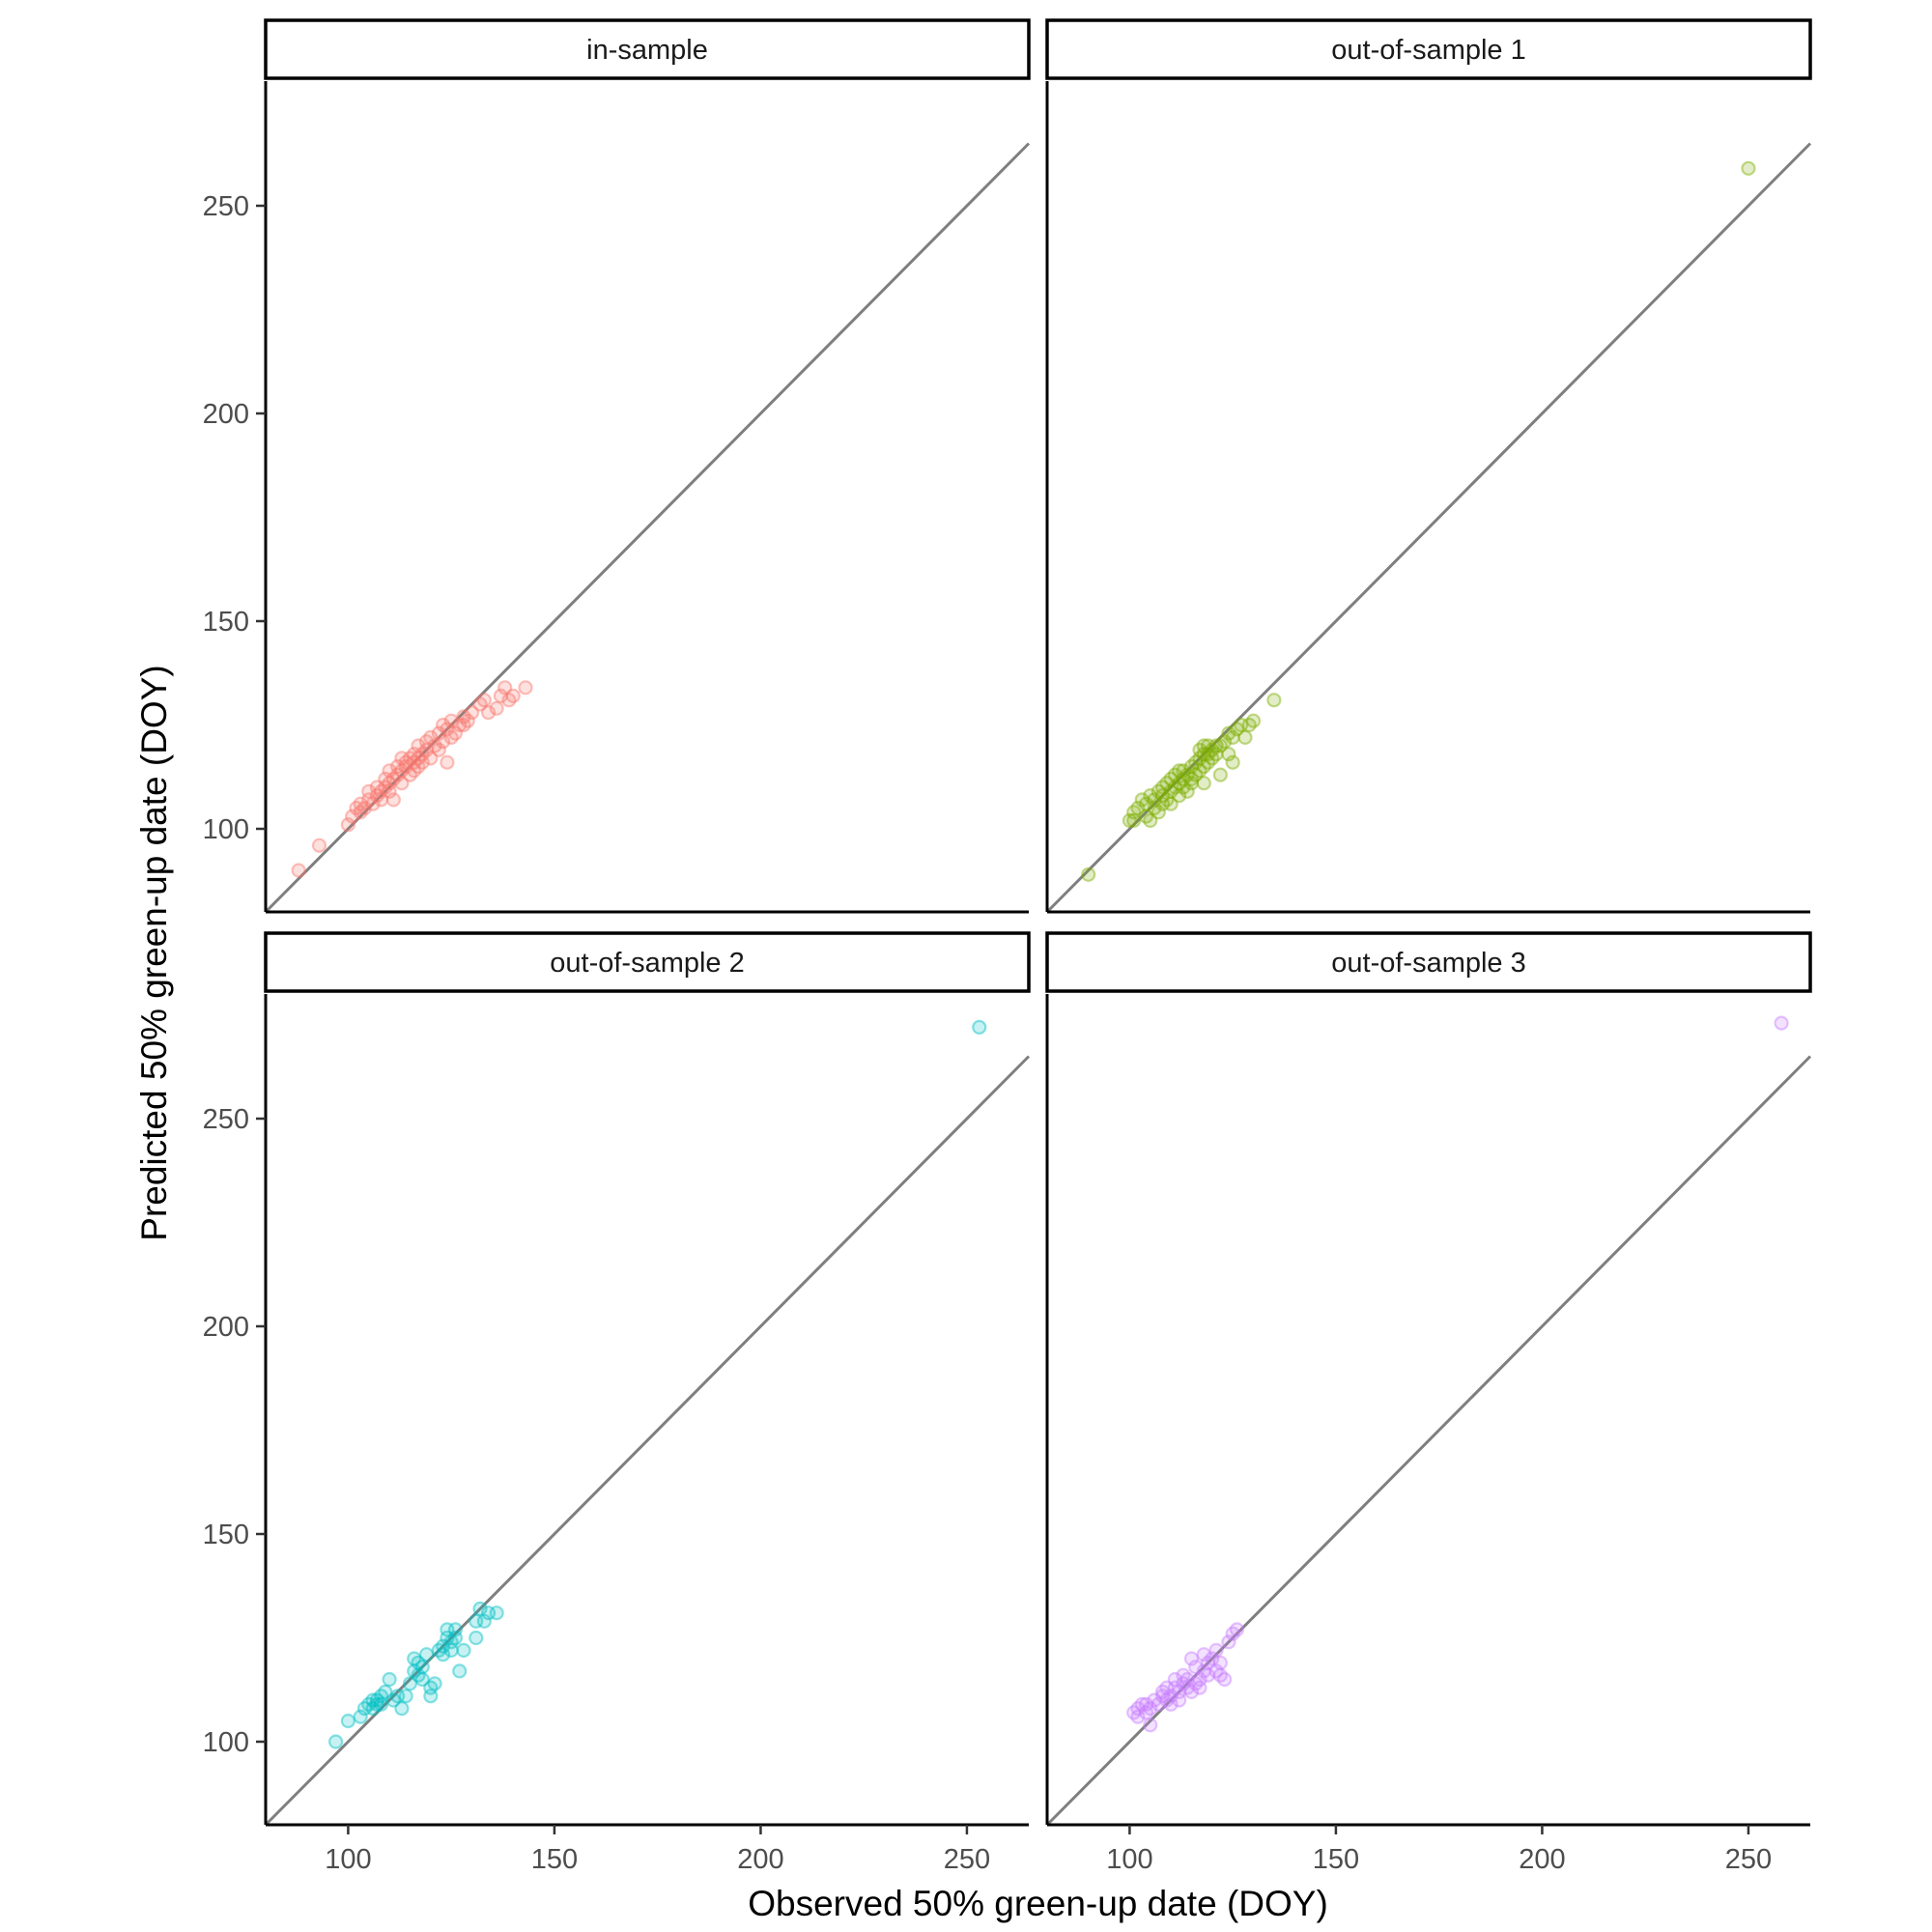 The height and width of the screenshot is (1932, 1932). Describe the element at coordinates (647, 963) in the screenshot. I see `facet-strip-label: out-of-sample 2` at that location.